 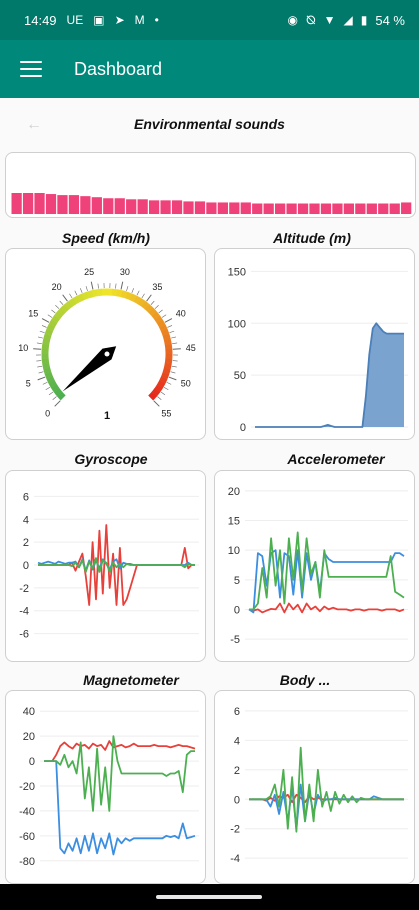 What do you see at coordinates (99, 20) in the screenshot?
I see `teams-icon: ▣` at bounding box center [99, 20].